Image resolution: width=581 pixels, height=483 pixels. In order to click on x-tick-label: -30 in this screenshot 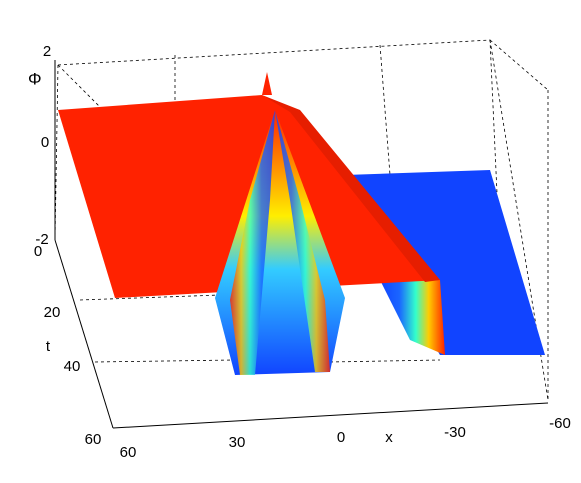, I will do `click(455, 432)`.